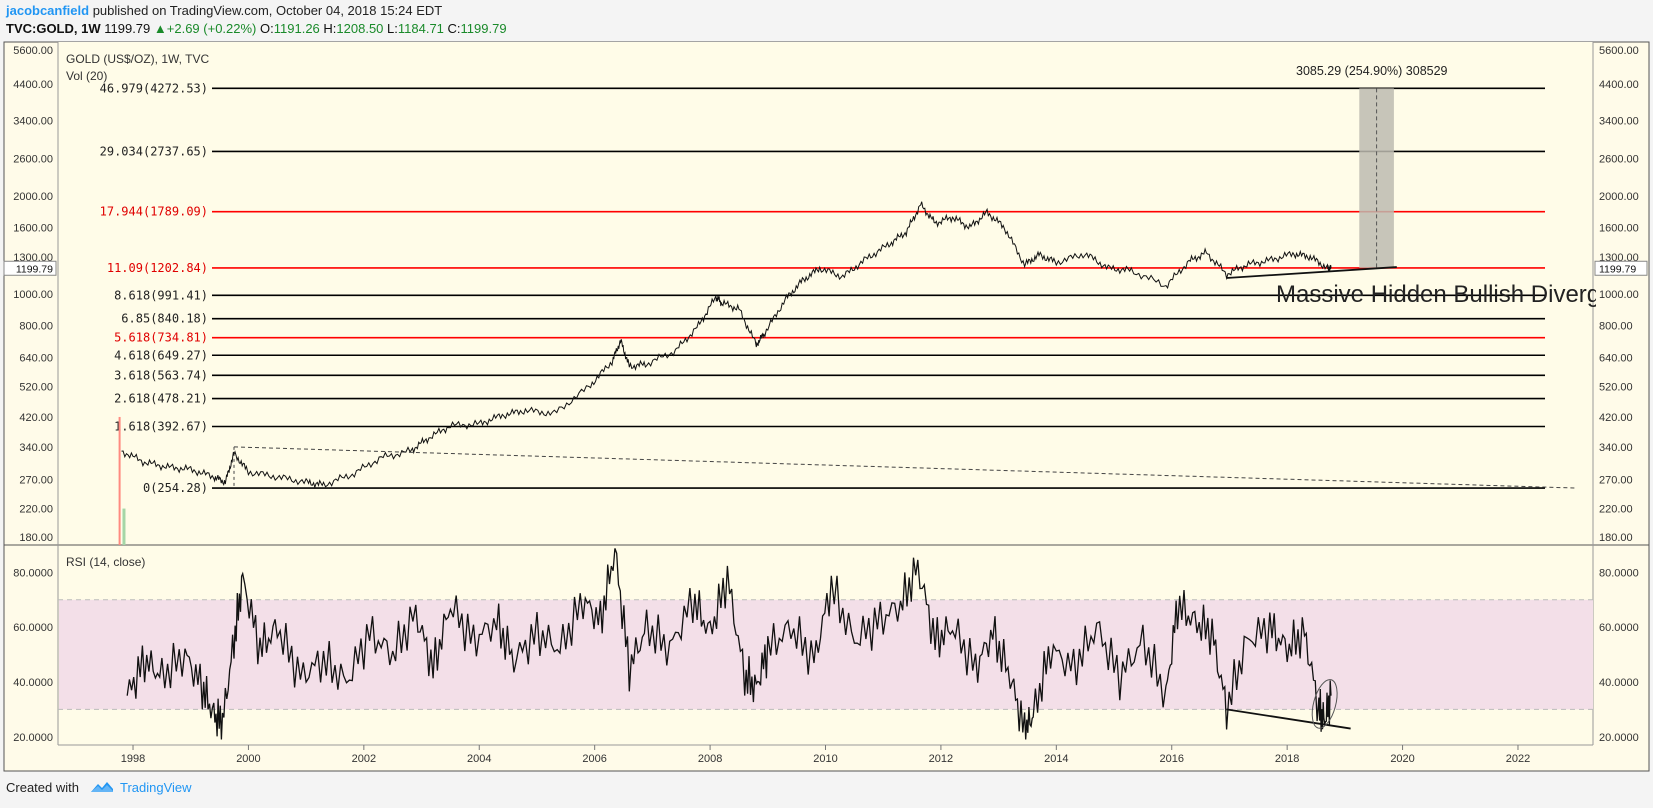 This screenshot has width=1653, height=808. What do you see at coordinates (1619, 85) in the screenshot?
I see `price-tick-right: 4400.00` at bounding box center [1619, 85].